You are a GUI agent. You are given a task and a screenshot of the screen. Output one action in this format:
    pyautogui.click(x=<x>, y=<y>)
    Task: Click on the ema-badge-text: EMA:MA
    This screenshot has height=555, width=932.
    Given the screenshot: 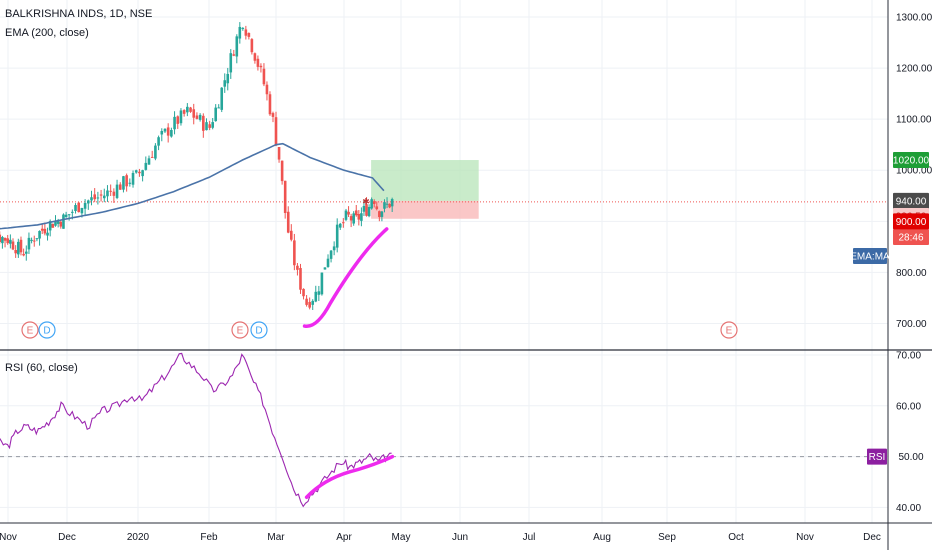 What is the action you would take?
    pyautogui.click(x=870, y=257)
    